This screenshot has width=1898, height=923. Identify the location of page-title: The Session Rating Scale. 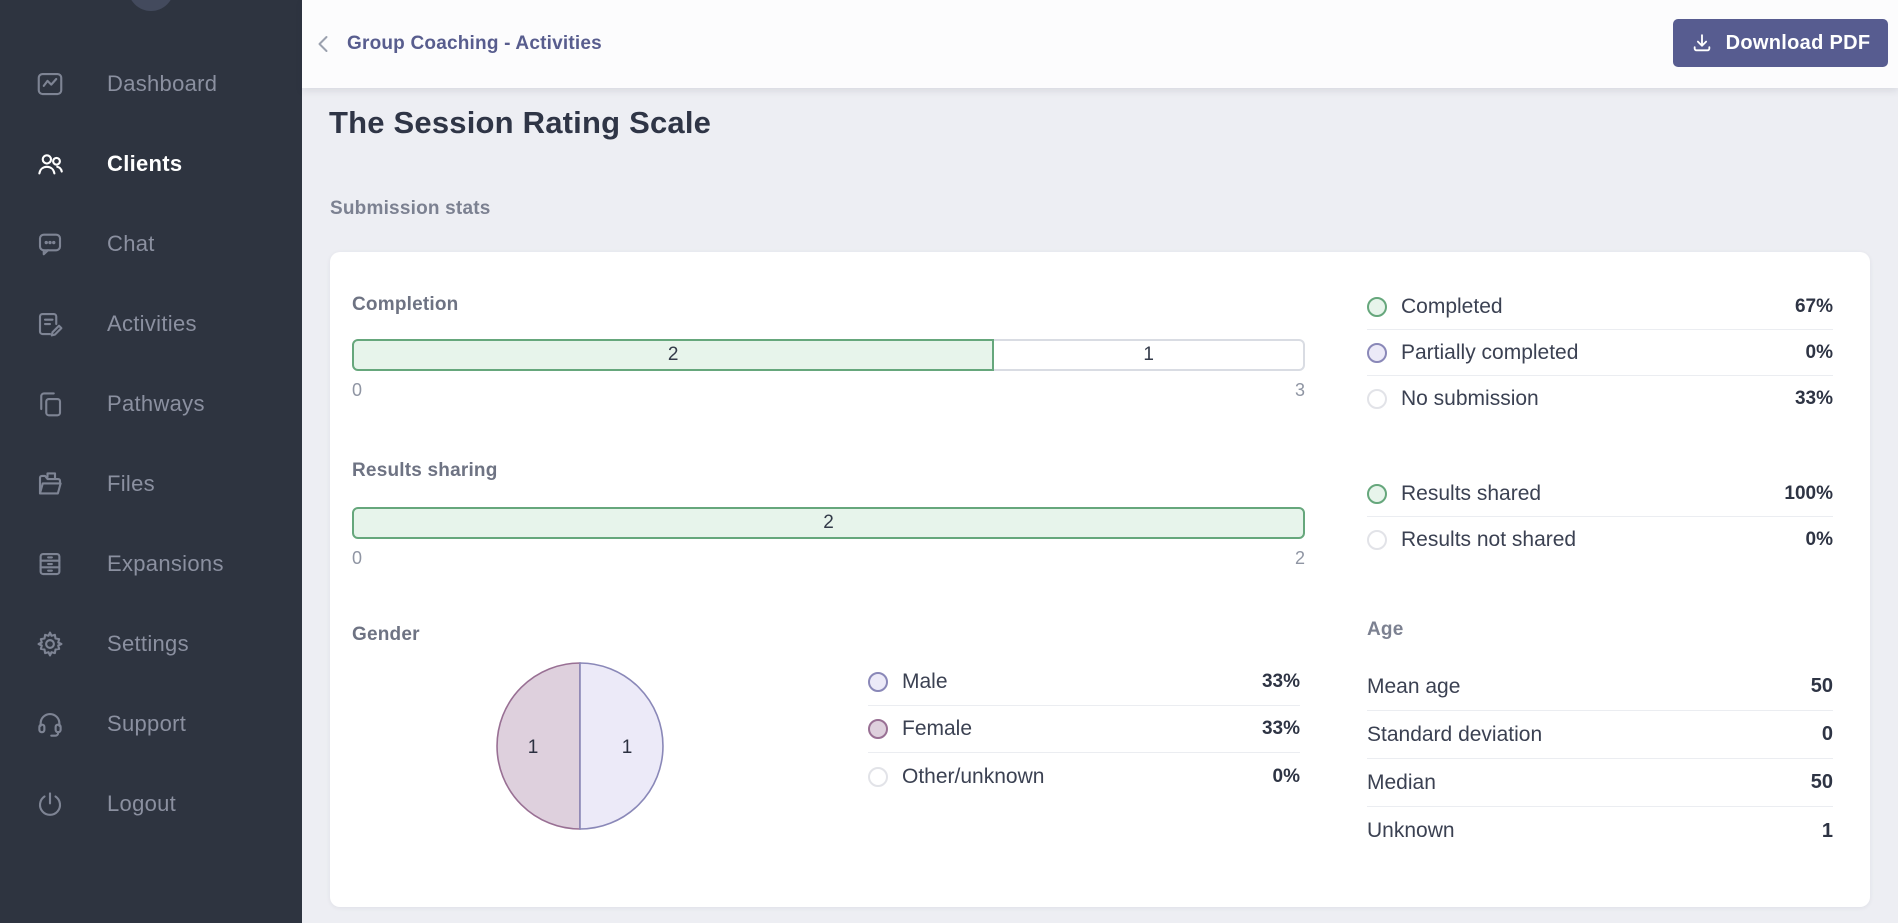
(520, 122).